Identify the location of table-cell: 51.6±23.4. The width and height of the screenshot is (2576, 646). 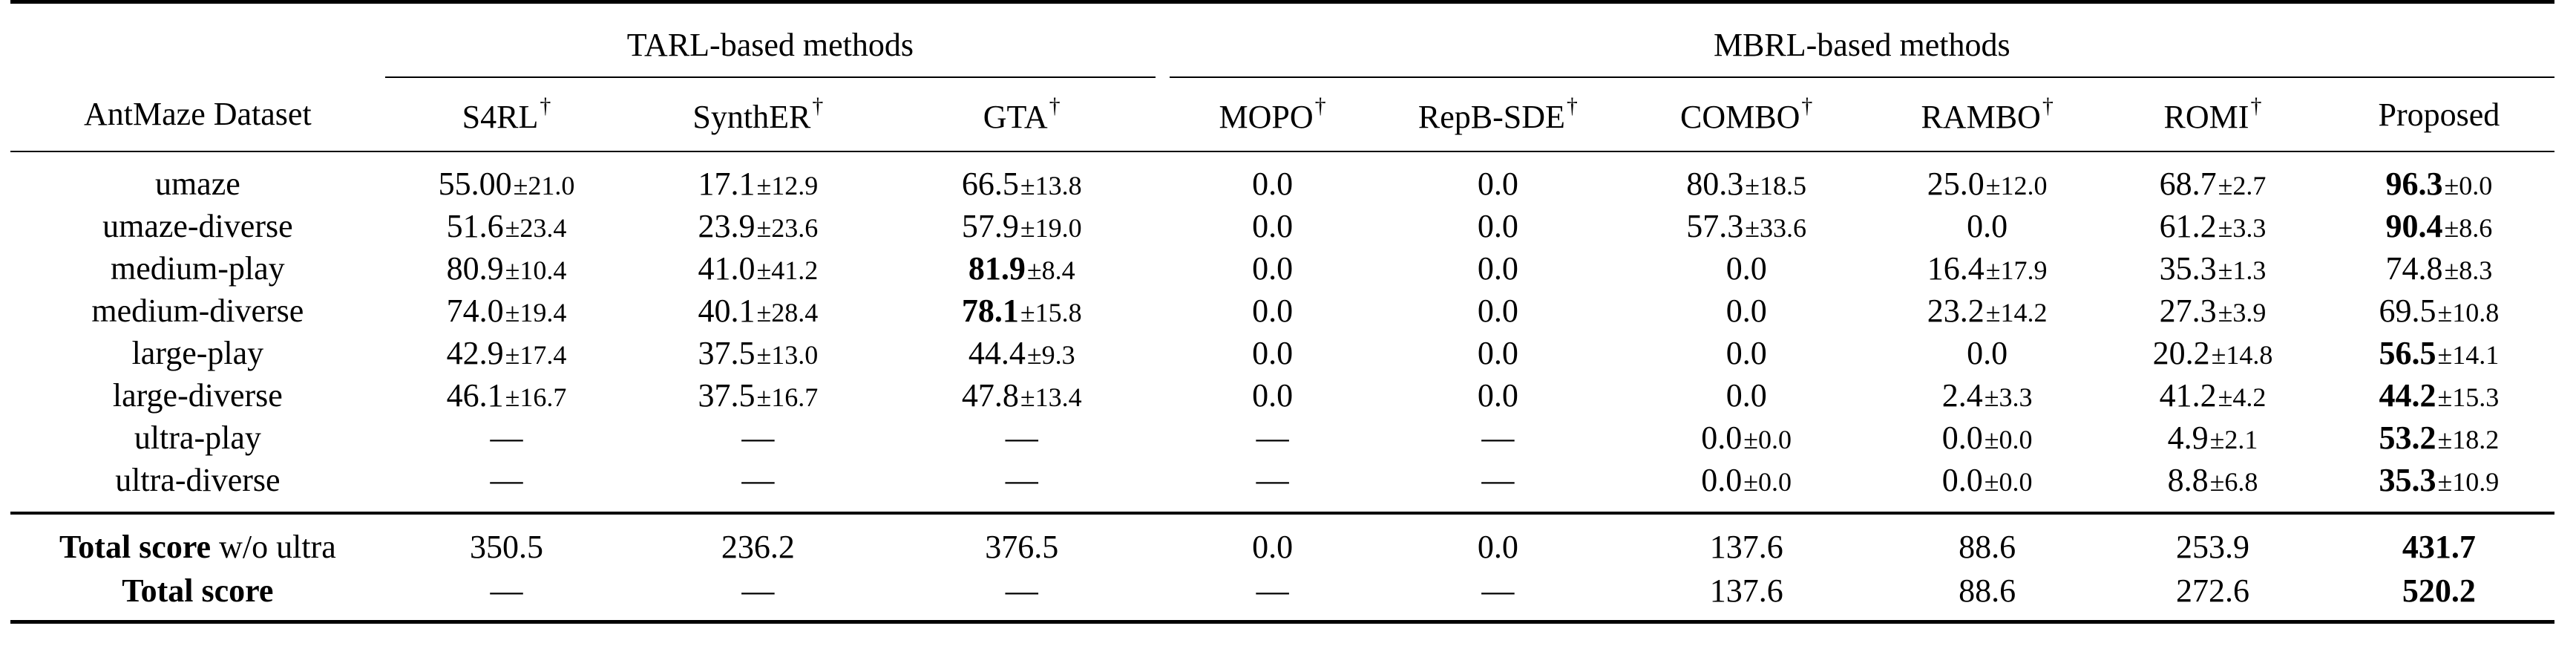
(507, 226).